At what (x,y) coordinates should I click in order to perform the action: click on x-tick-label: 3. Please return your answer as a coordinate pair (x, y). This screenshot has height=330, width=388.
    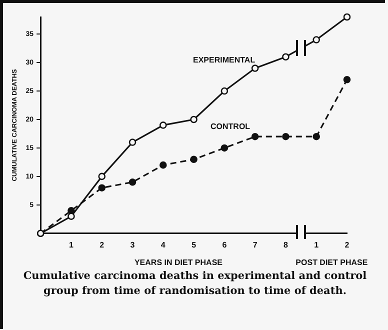
    Looking at the image, I should click on (133, 245).